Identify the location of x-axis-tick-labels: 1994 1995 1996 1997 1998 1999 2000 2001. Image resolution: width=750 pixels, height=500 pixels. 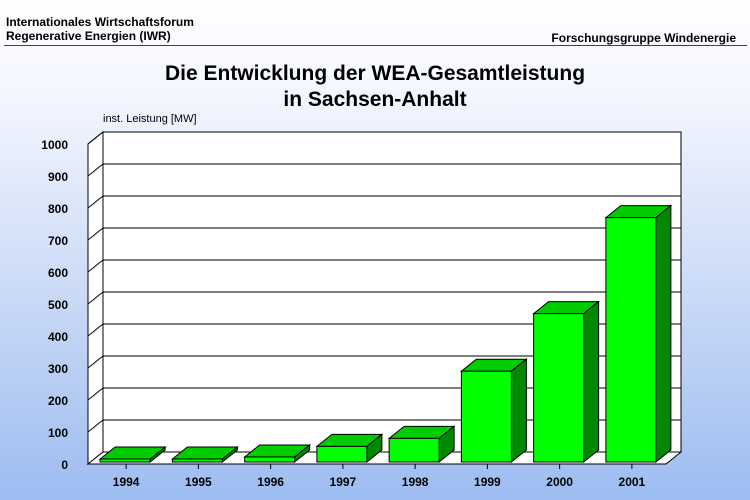
(379, 476).